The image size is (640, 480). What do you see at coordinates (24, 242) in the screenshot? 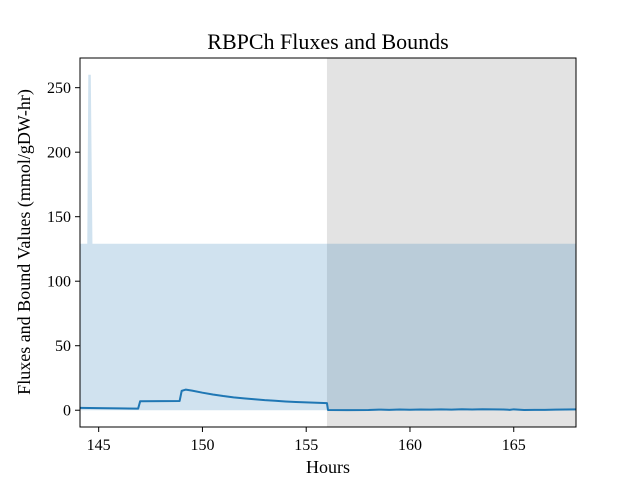
I see `y-axis-label: Fluxes and Bound Values (mmol/gDW-hr)` at bounding box center [24, 242].